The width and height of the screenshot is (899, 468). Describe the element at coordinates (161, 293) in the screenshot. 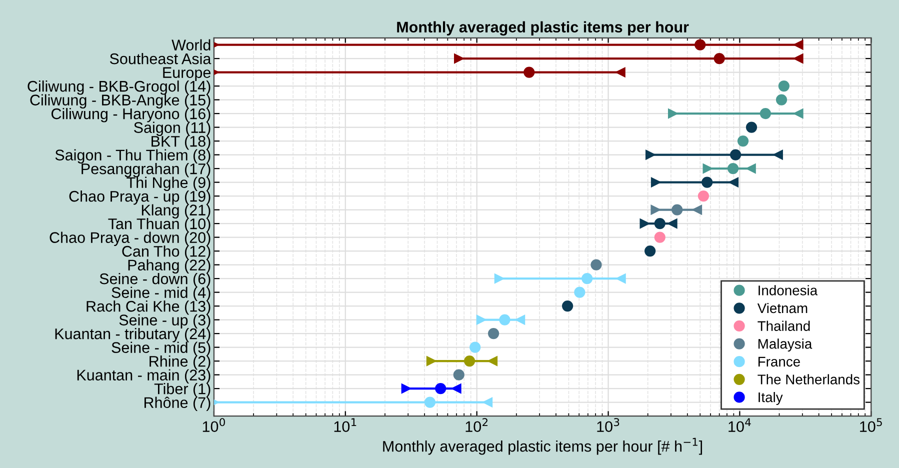

I see `y-tick-label: Seine - mid (4)` at that location.